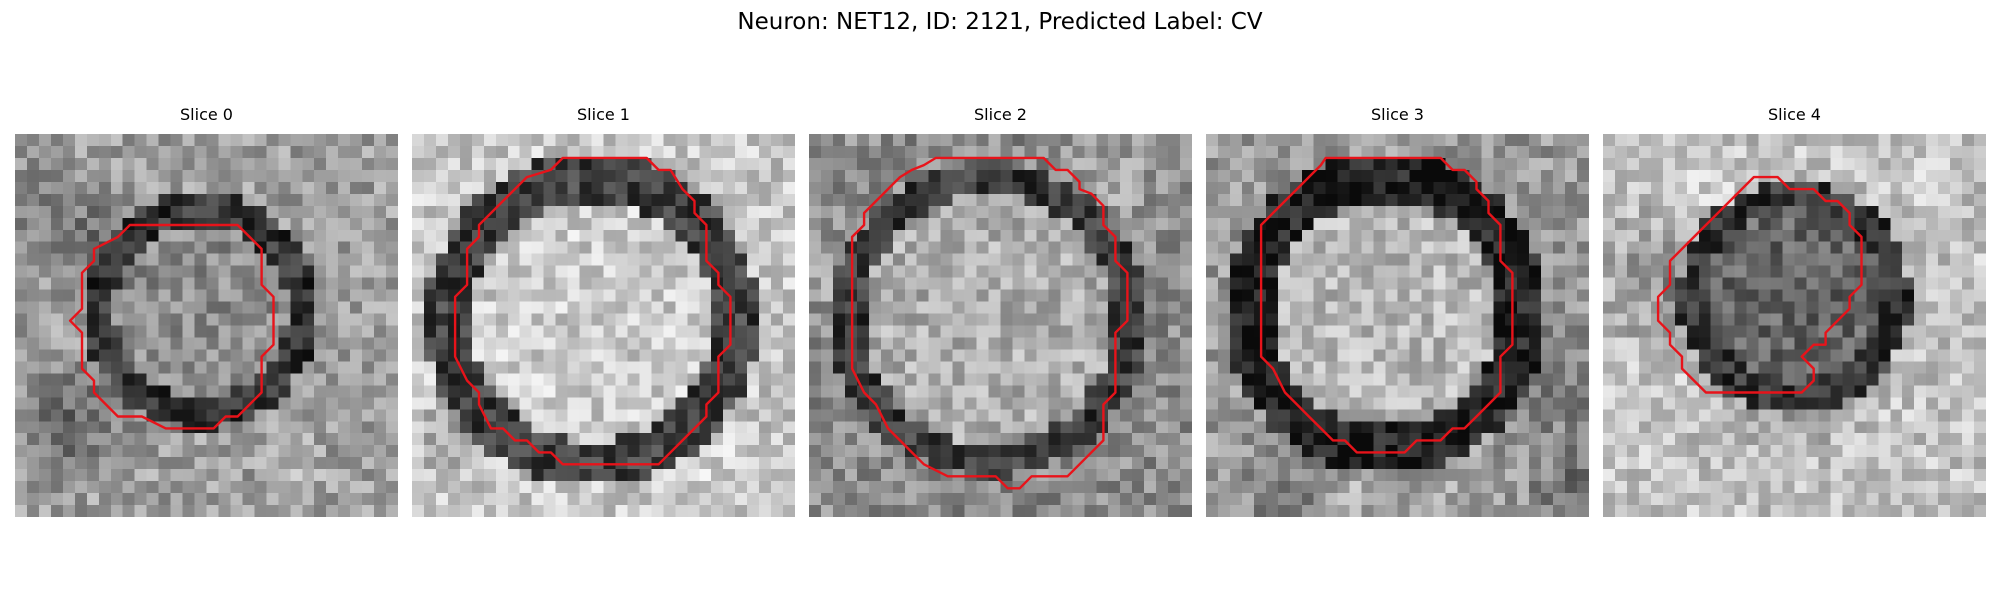 This screenshot has width=2000, height=600. Describe the element at coordinates (1397, 114) in the screenshot. I see `slice-title: Slice 3` at that location.